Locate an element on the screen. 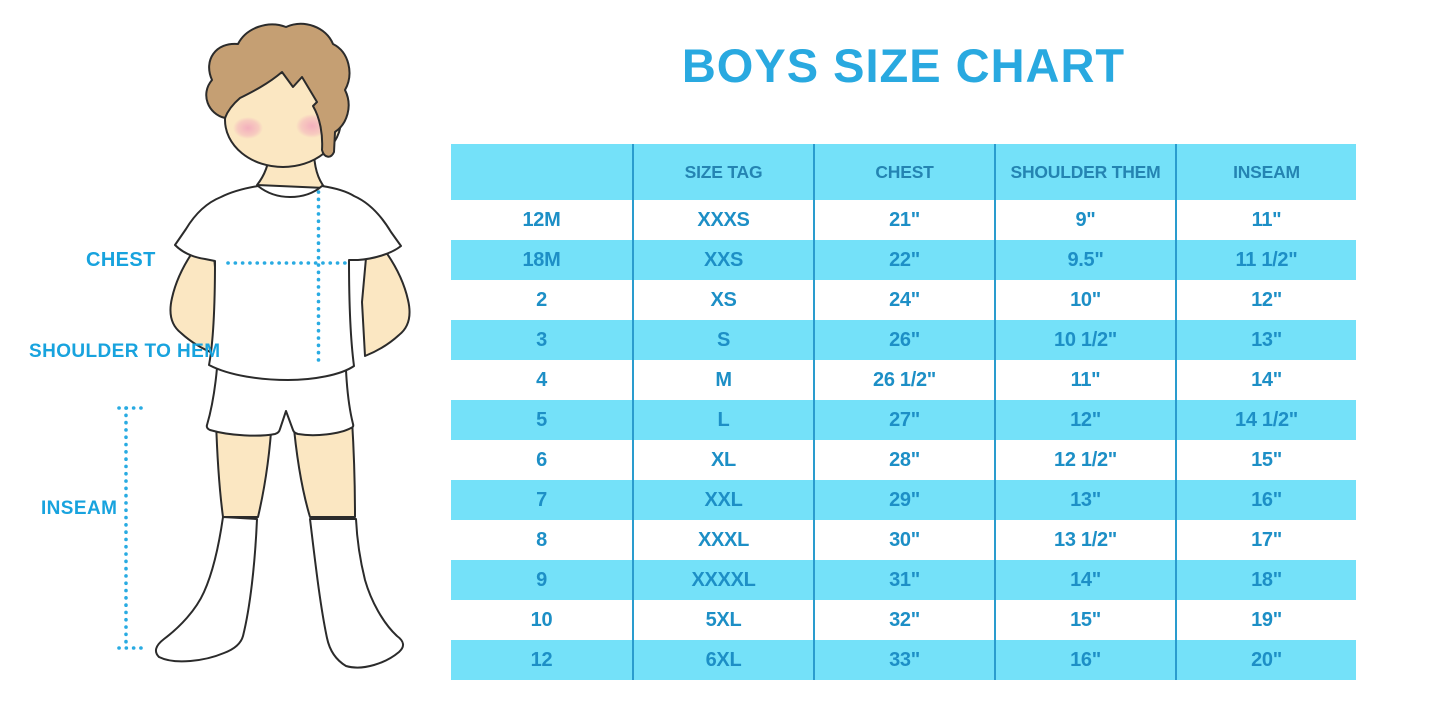 The image size is (1445, 723). table-cell: 17" is located at coordinates (1265, 540).